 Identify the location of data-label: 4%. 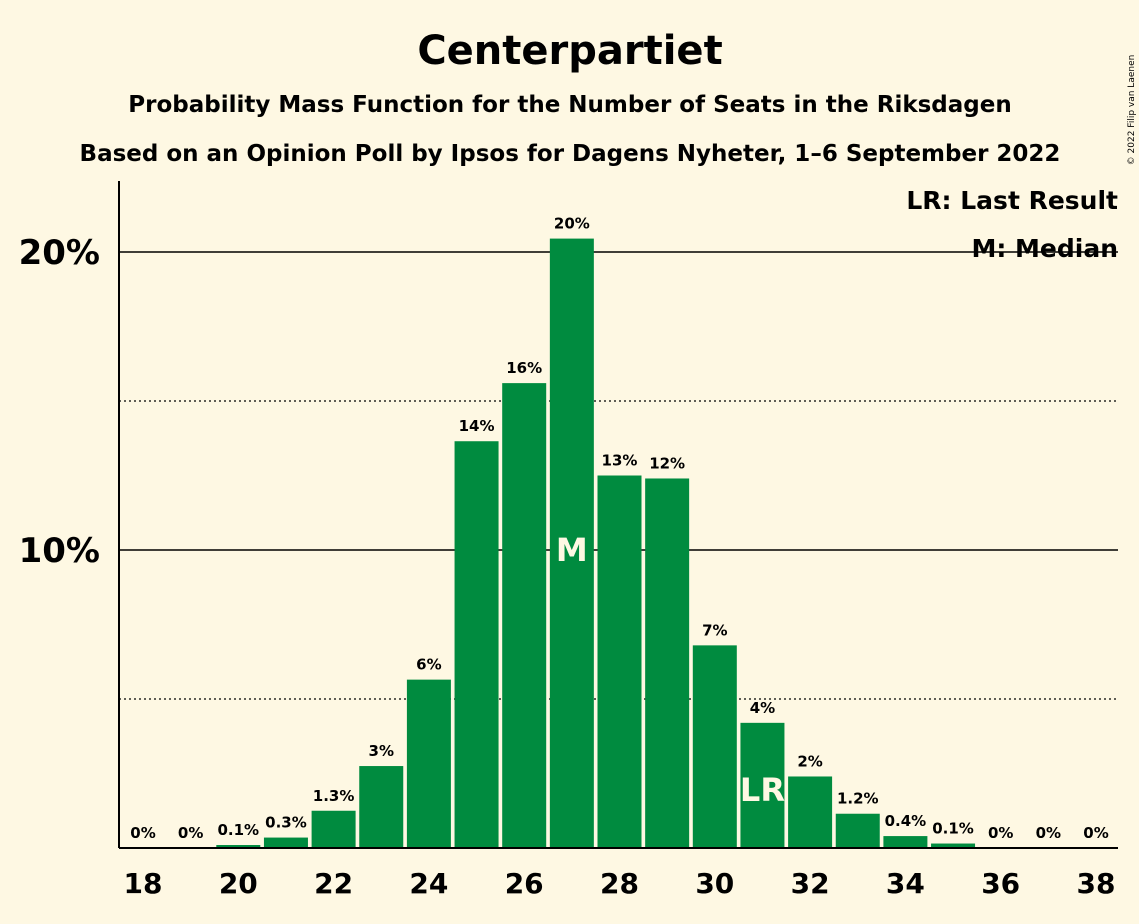
(762, 708).